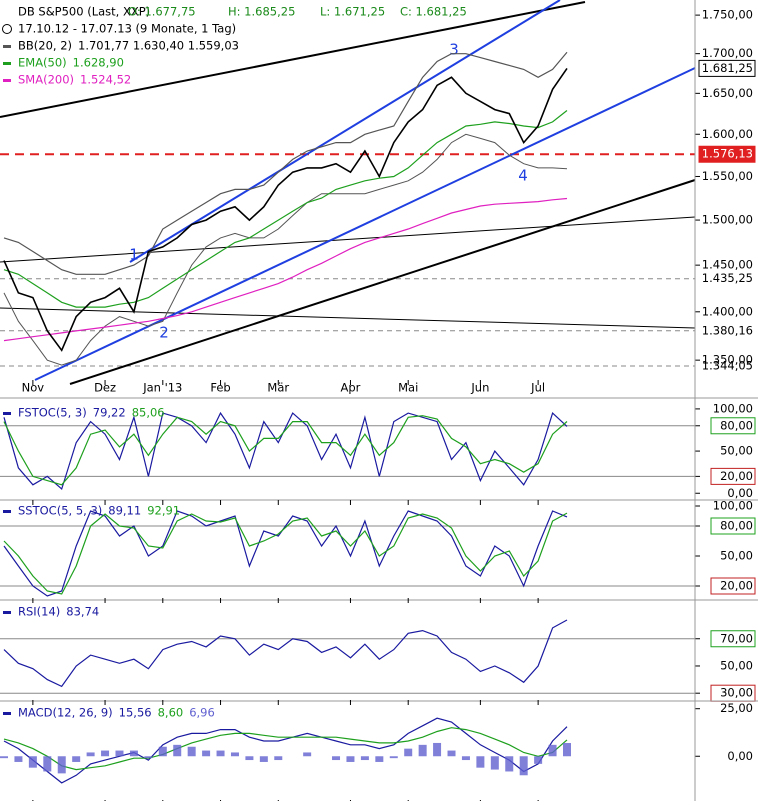 Image resolution: width=758 pixels, height=805 pixels. I want to click on legend-value: 1.701,77 1.630,40 1.559,03, so click(158, 46).